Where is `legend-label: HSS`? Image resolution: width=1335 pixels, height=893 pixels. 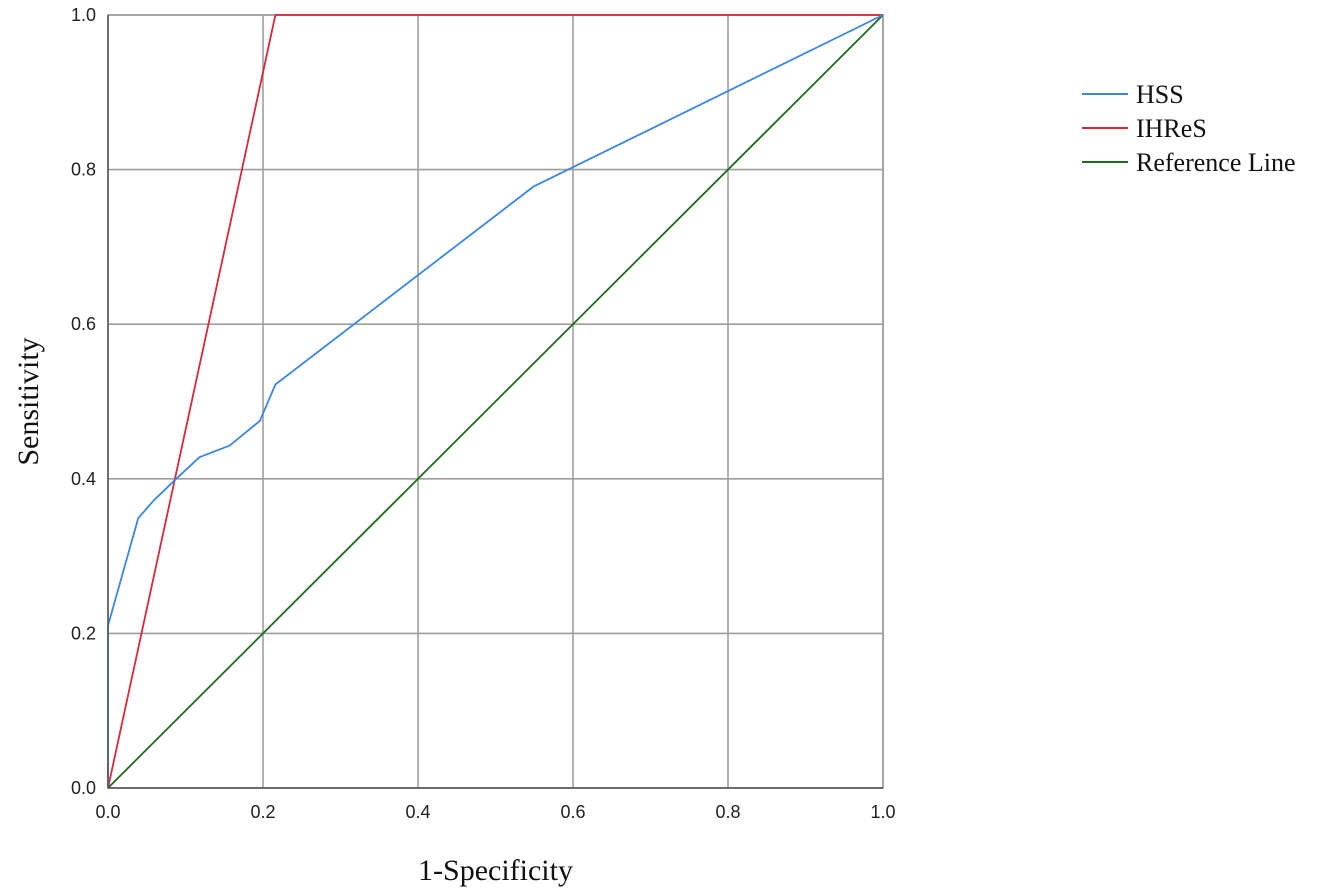 legend-label: HSS is located at coordinates (1160, 94).